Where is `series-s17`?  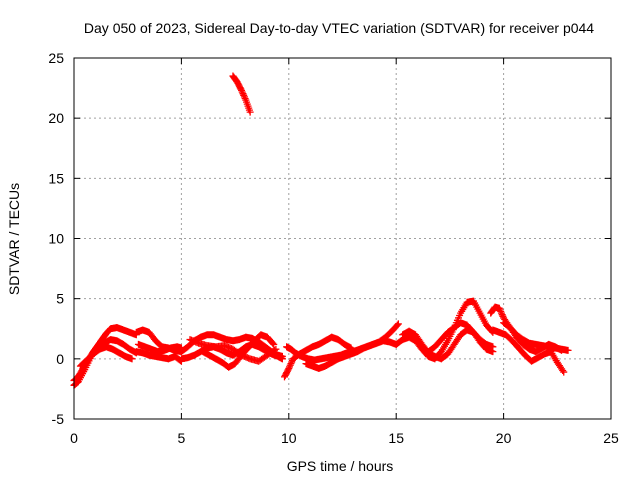 series-s17 is located at coordinates (460, 337).